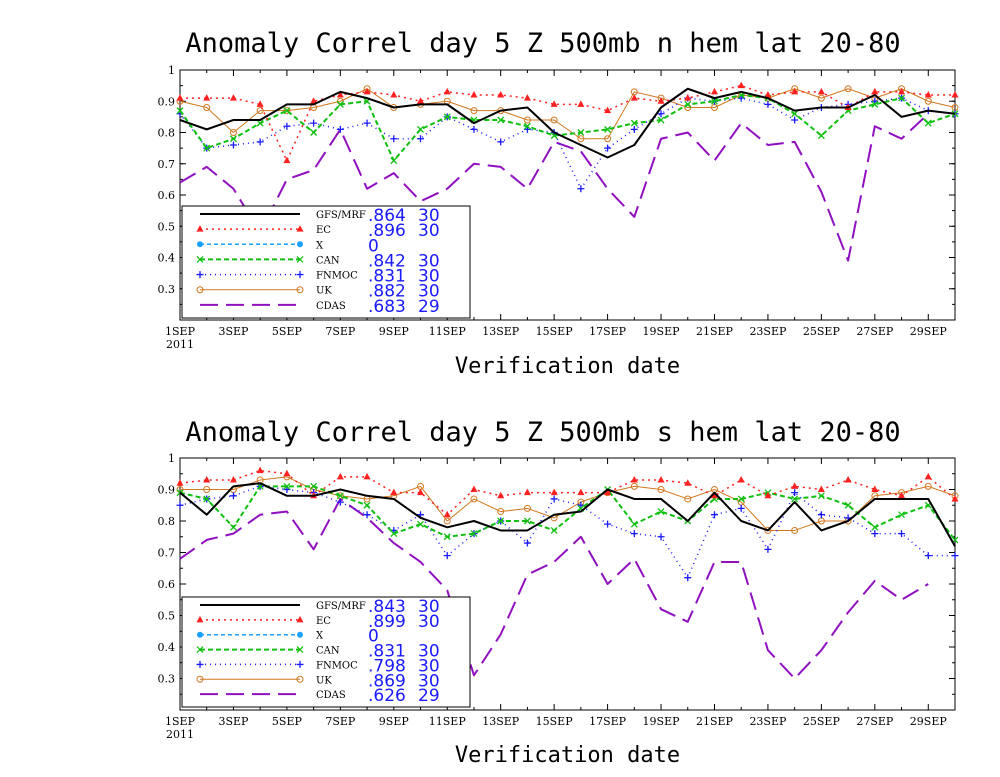 This screenshot has width=1000, height=777. What do you see at coordinates (341, 215) in the screenshot?
I see `legend-series-name: GFS/MRF` at bounding box center [341, 215].